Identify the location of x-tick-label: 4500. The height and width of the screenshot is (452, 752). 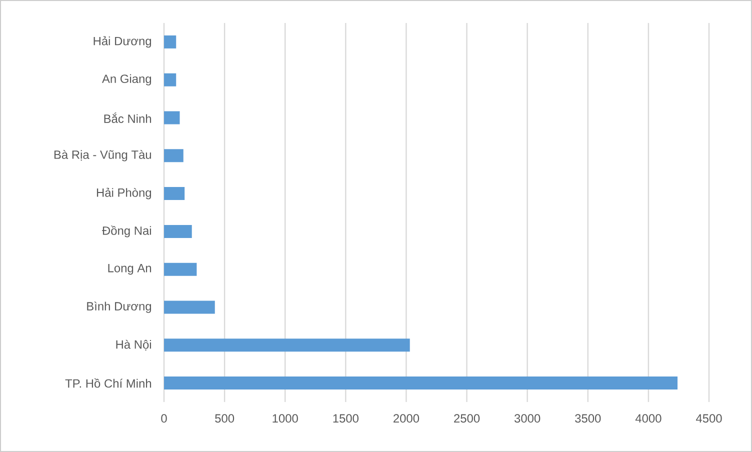
(709, 418).